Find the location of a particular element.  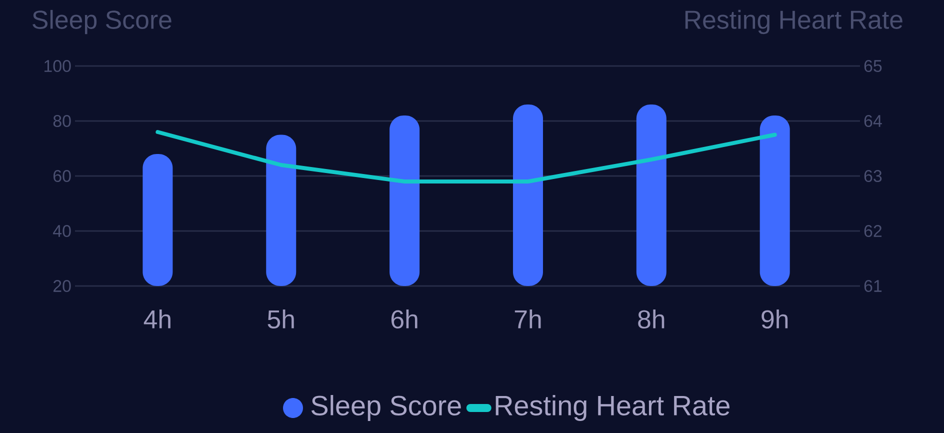

y2-tick-label: 63 is located at coordinates (873, 176).